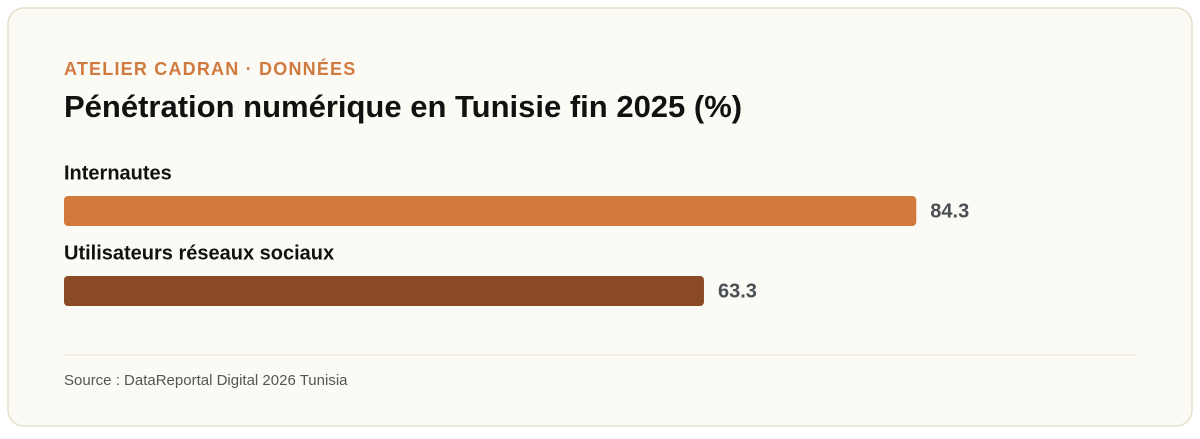 The height and width of the screenshot is (439, 1200). I want to click on kicker: ATELIER CADRAN · DONNÉES, so click(210, 68).